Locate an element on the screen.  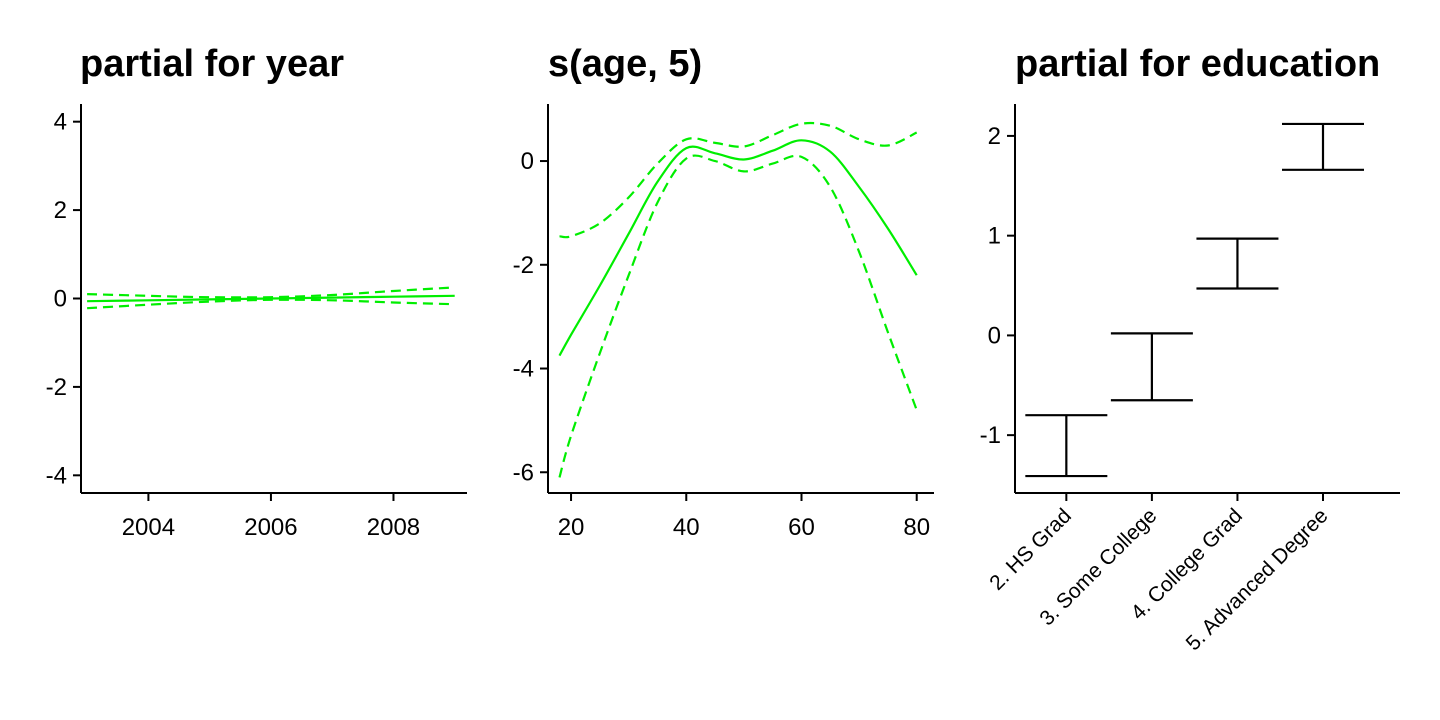
x-tick-label: 2. HS Grad is located at coordinates (1030, 549).